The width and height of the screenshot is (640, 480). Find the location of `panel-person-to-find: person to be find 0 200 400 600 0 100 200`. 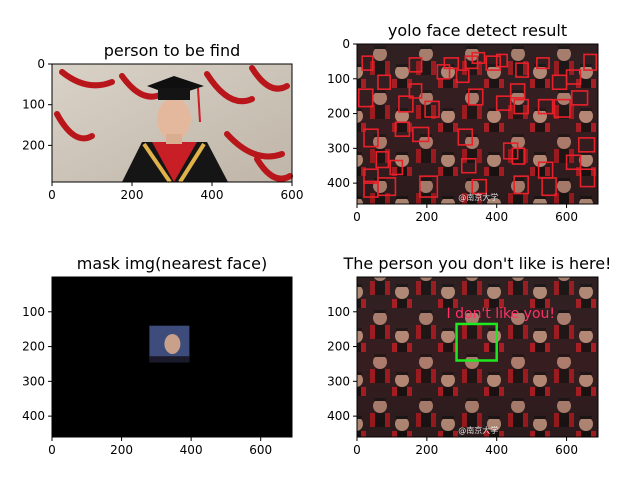

panel-person-to-find: person to be find 0 200 400 600 0 100 200 is located at coordinates (162, 121).